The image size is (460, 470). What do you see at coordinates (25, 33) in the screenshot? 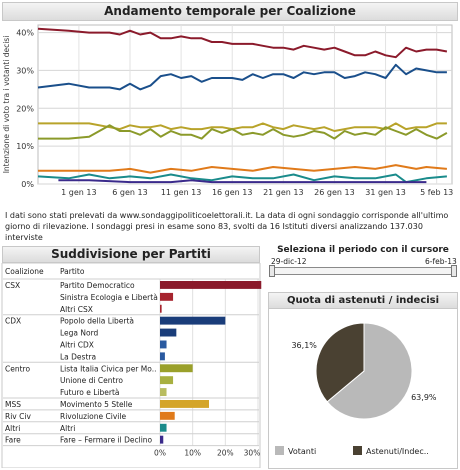
I see `y-tick-label: 40%` at bounding box center [25, 33].